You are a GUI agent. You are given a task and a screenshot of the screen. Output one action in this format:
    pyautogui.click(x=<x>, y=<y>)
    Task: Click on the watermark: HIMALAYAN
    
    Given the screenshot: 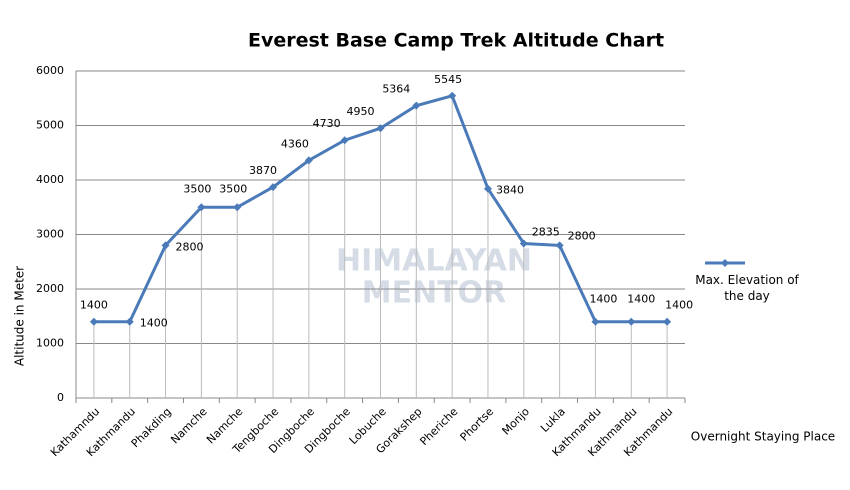 What is the action you would take?
    pyautogui.click(x=434, y=261)
    